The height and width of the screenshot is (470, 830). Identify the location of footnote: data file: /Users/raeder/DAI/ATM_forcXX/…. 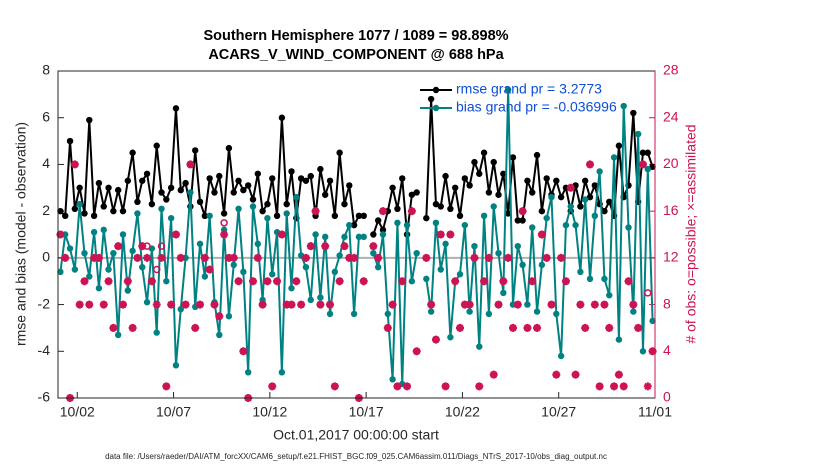
(356, 456).